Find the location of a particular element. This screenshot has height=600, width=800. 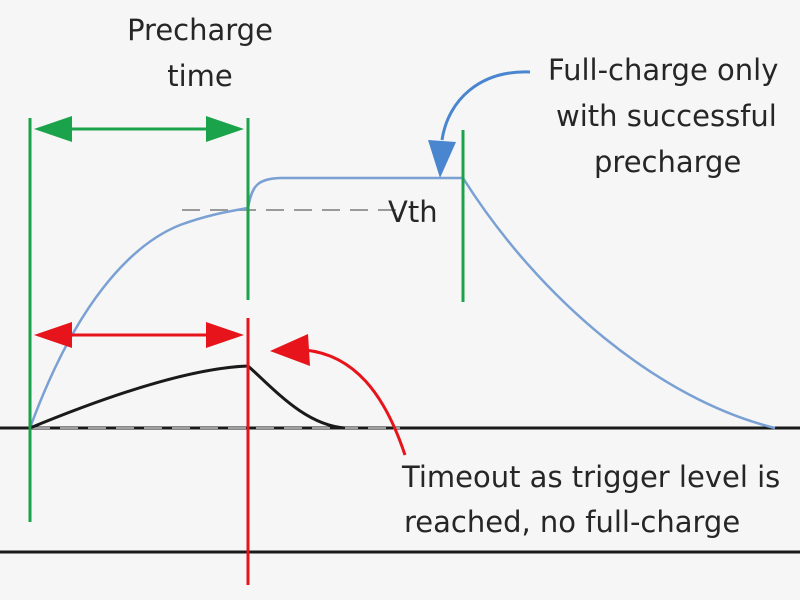

timeout-label-line2: reached, no full-charge is located at coordinates (572, 522).